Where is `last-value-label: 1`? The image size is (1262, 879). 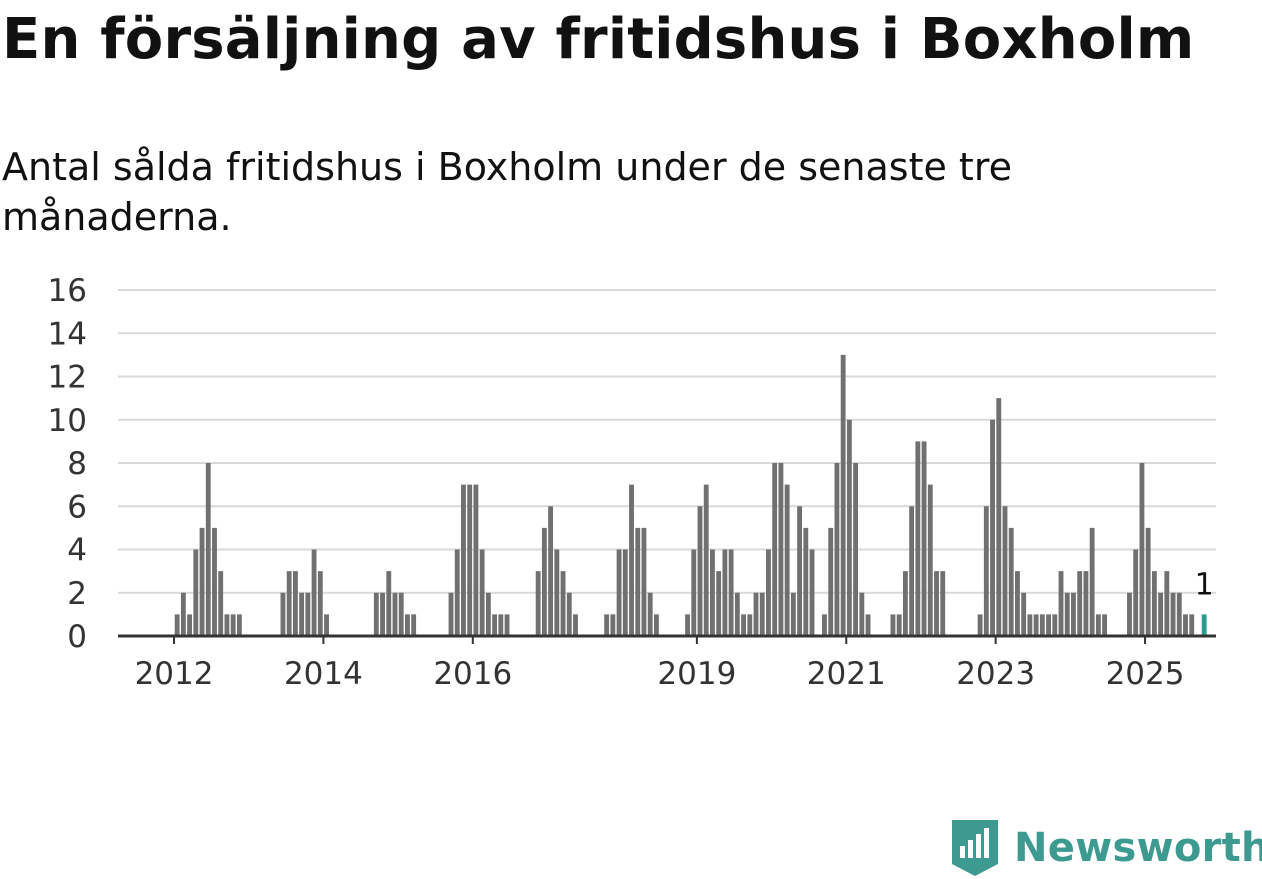 last-value-label: 1 is located at coordinates (1204, 584).